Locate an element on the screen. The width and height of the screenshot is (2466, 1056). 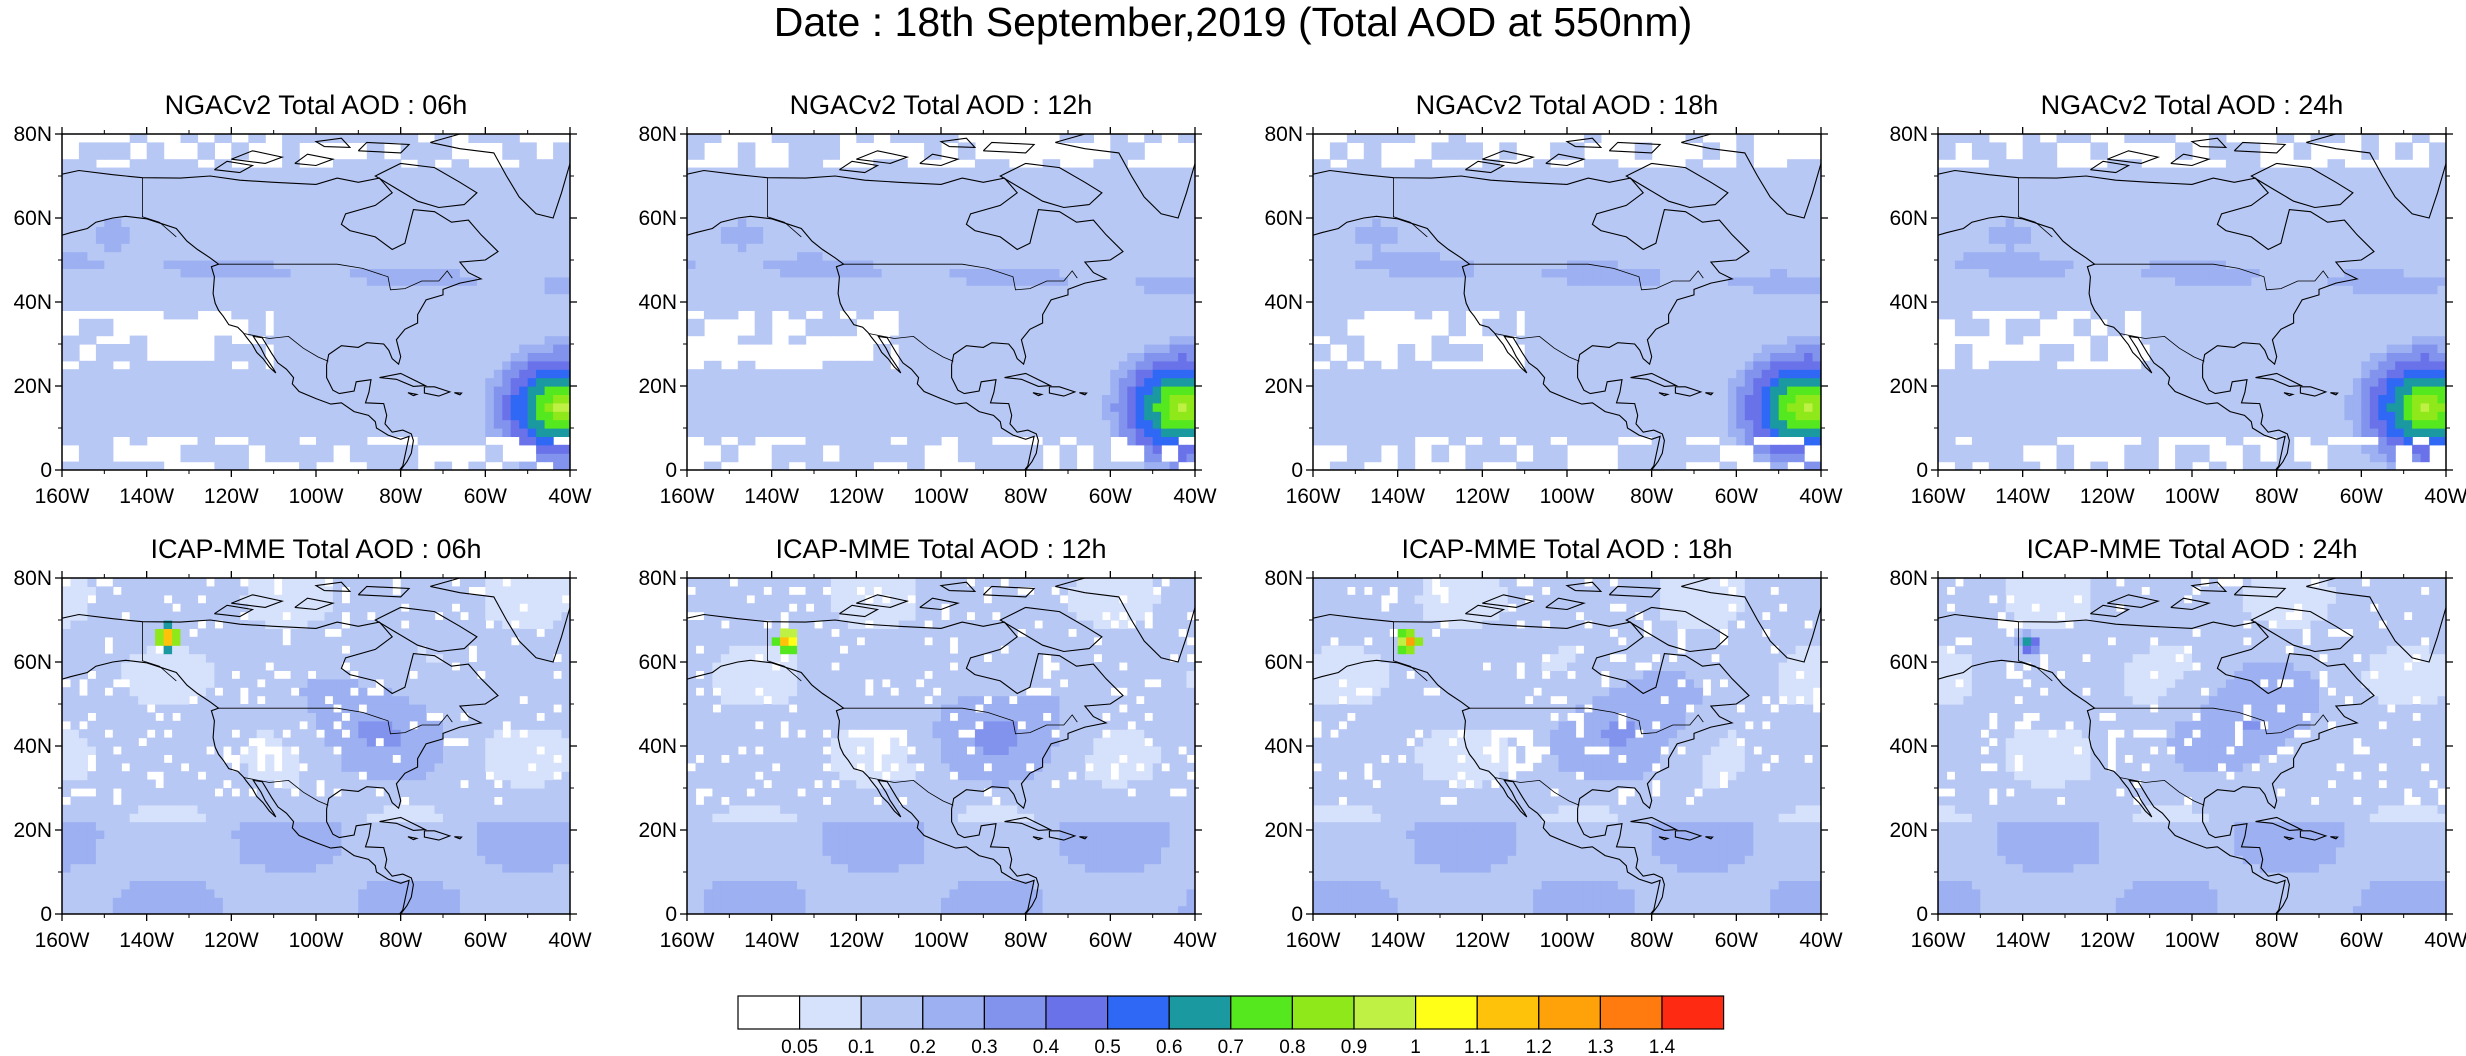
colorbar-label: 1.3 is located at coordinates (1600, 1046).